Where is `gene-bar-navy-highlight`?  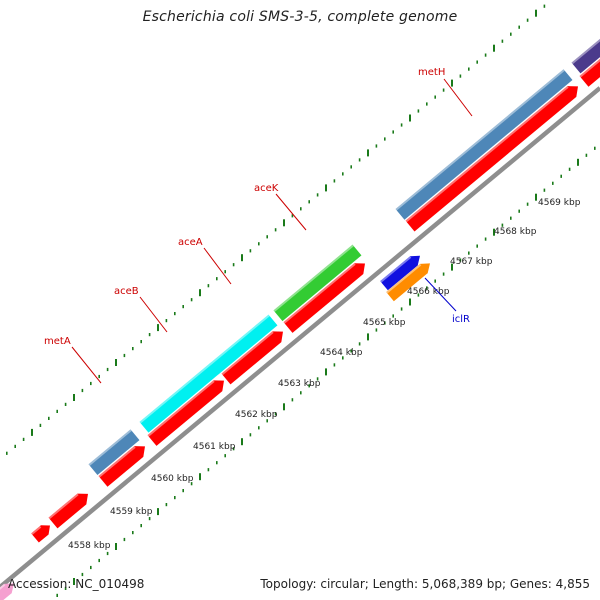
gene-bar-navy-highlight is located at coordinates (396, 269).